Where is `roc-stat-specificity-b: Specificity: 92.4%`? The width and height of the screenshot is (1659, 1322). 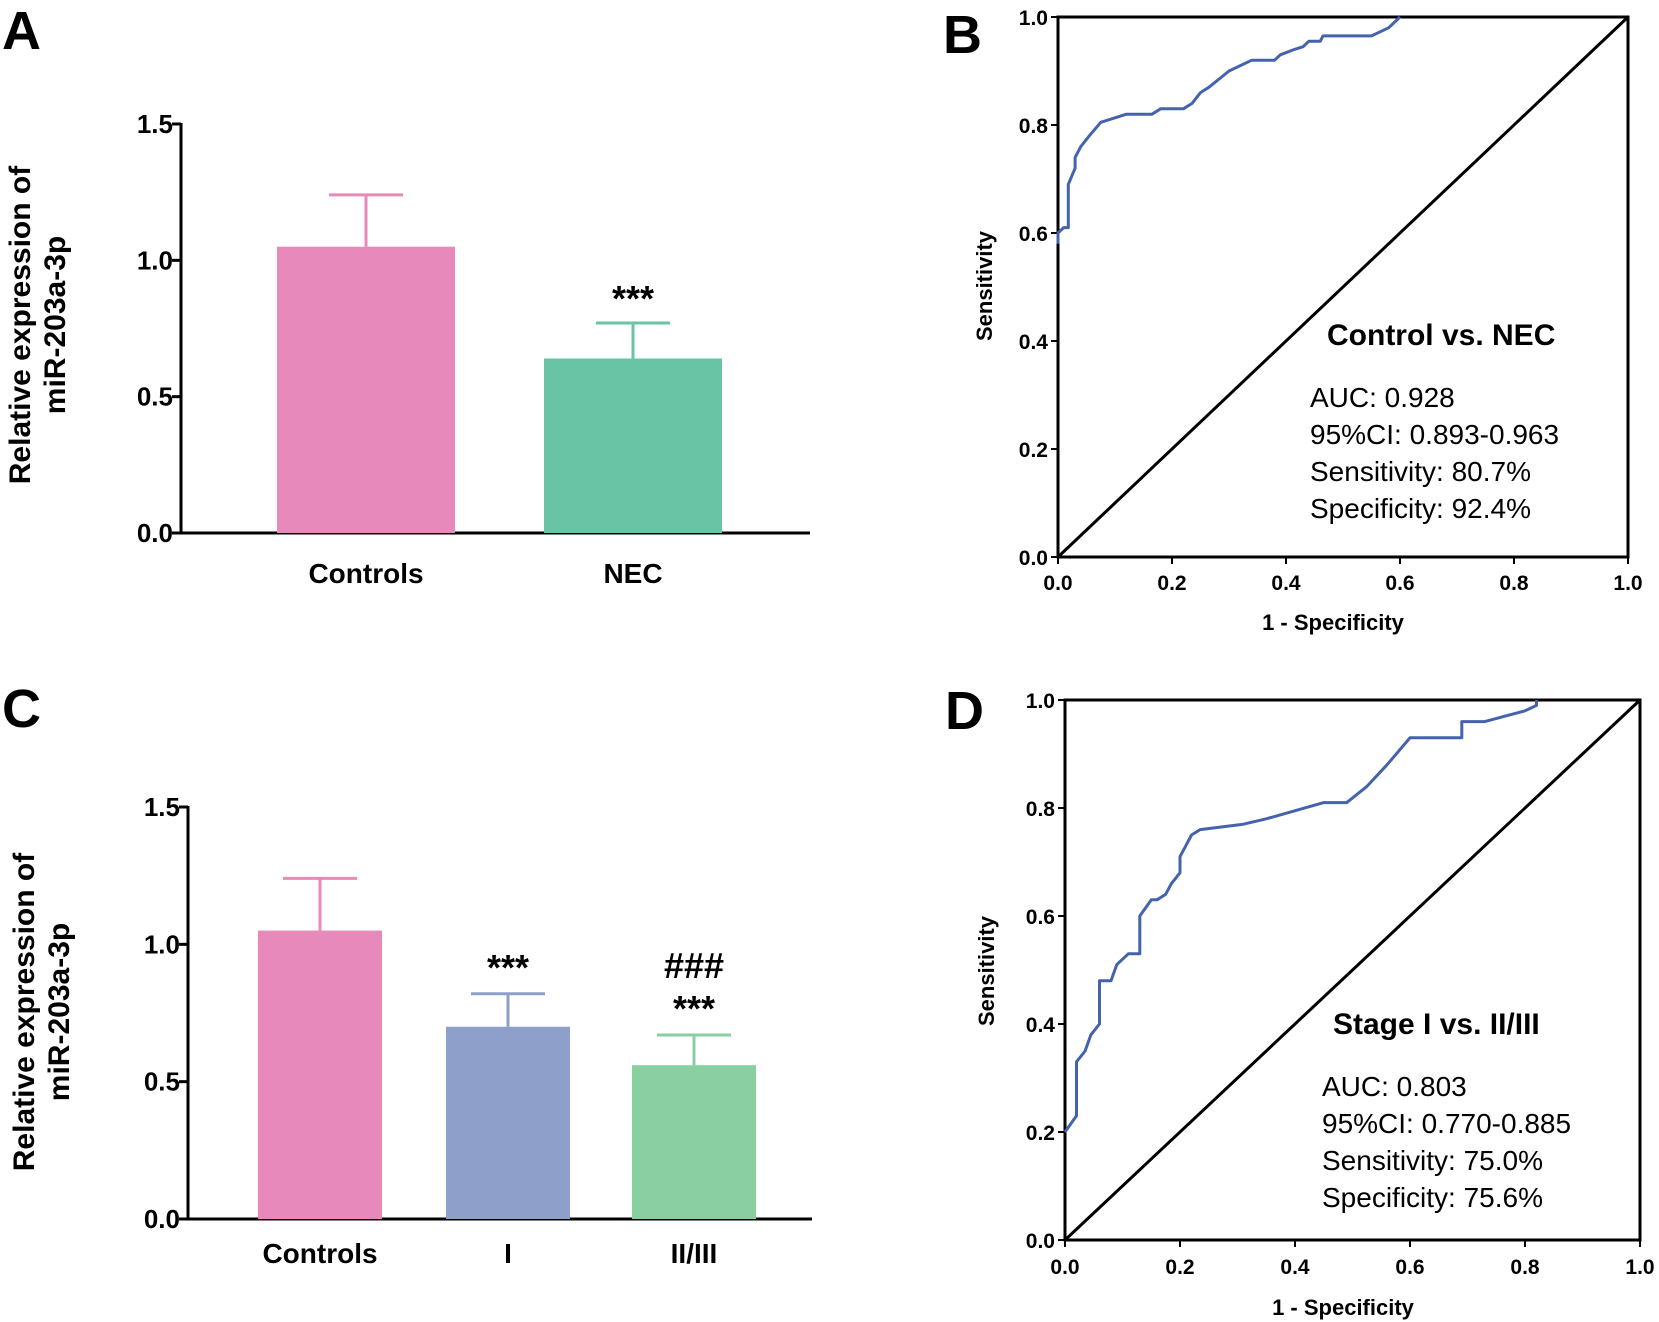 roc-stat-specificity-b: Specificity: 92.4% is located at coordinates (1420, 508).